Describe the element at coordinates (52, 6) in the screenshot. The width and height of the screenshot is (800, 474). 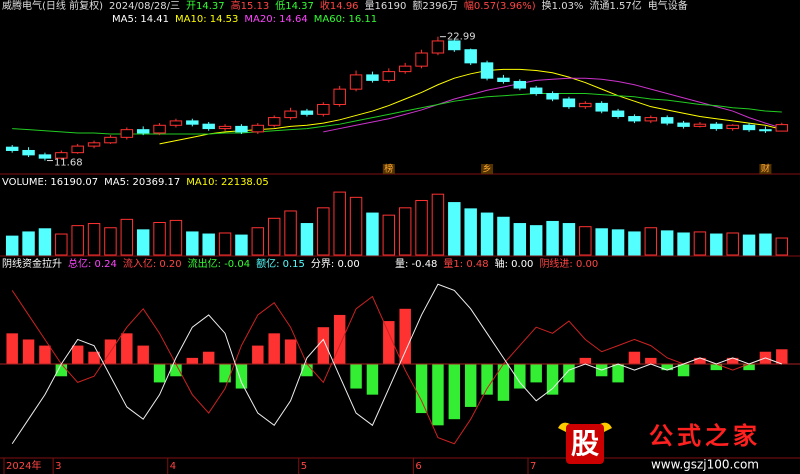
I see `header-item: 威腾电气(日线 前复权)` at that location.